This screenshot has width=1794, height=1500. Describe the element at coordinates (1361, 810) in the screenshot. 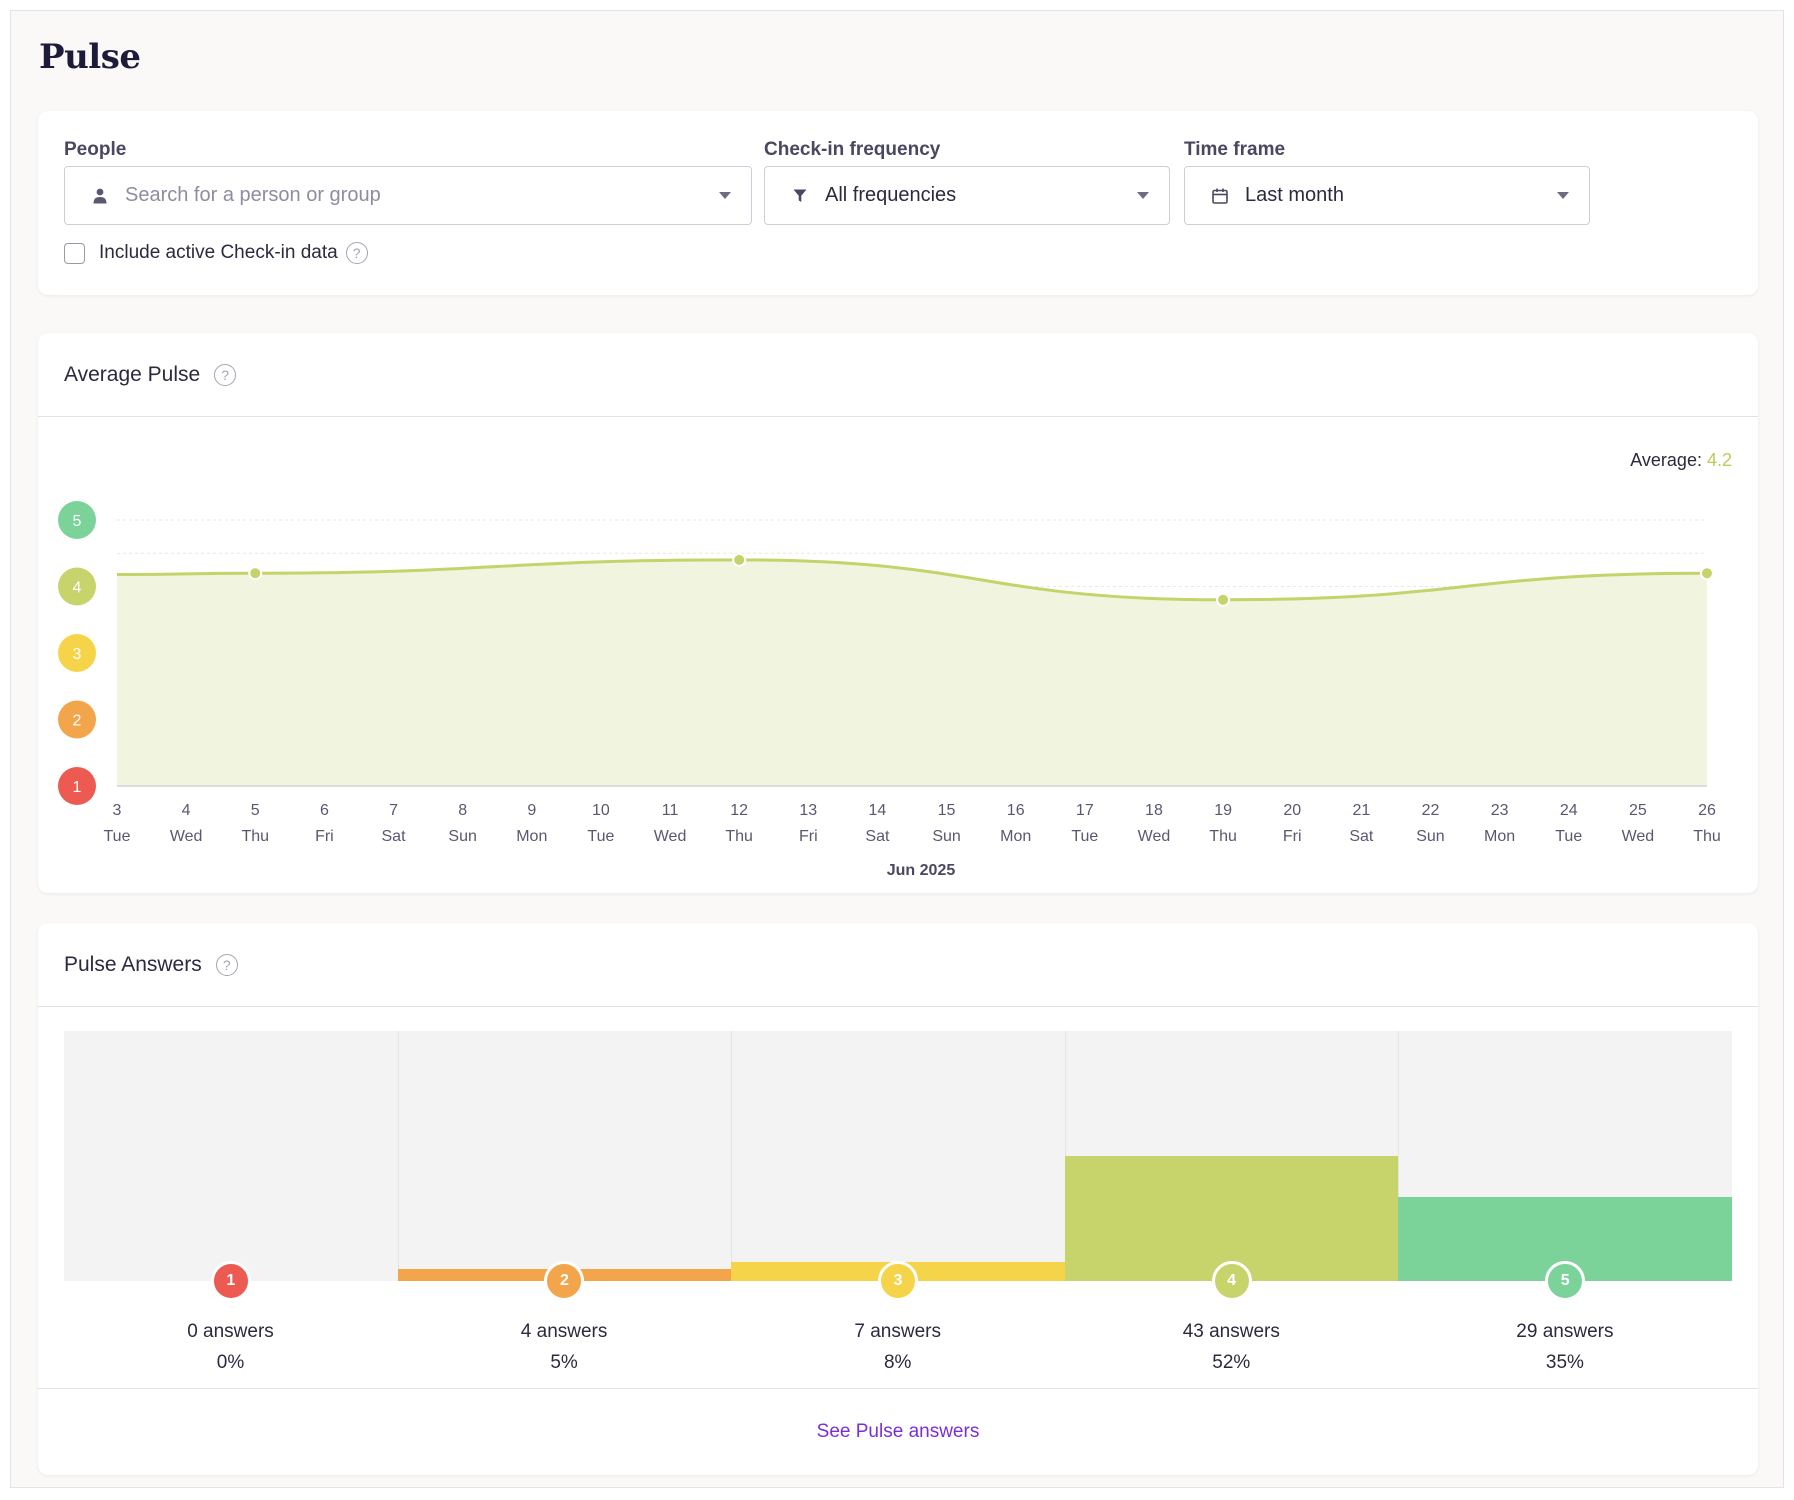

I see `x-tick-day: 21` at that location.